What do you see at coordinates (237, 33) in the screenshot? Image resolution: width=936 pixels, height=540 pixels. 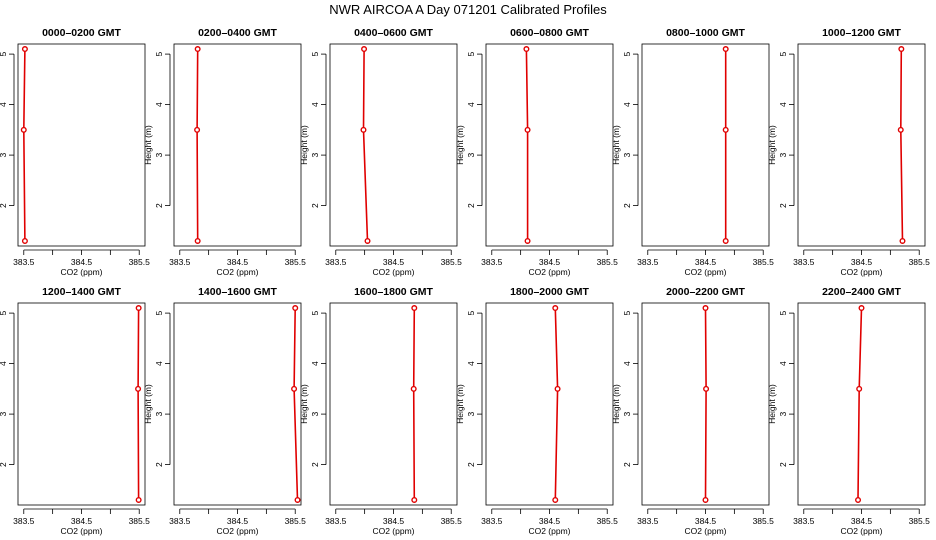 I see `panel-title: 0200–0400 GMT` at bounding box center [237, 33].